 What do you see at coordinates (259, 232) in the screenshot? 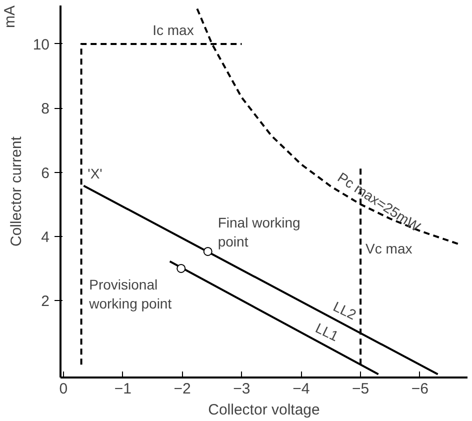
I see `annotation: Final working point` at bounding box center [259, 232].